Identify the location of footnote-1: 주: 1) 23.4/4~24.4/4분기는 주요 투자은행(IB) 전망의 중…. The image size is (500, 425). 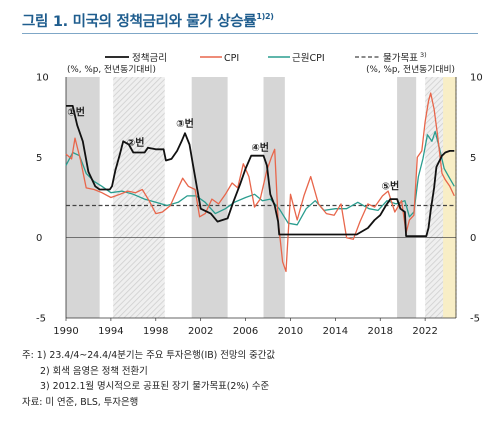
(149, 355).